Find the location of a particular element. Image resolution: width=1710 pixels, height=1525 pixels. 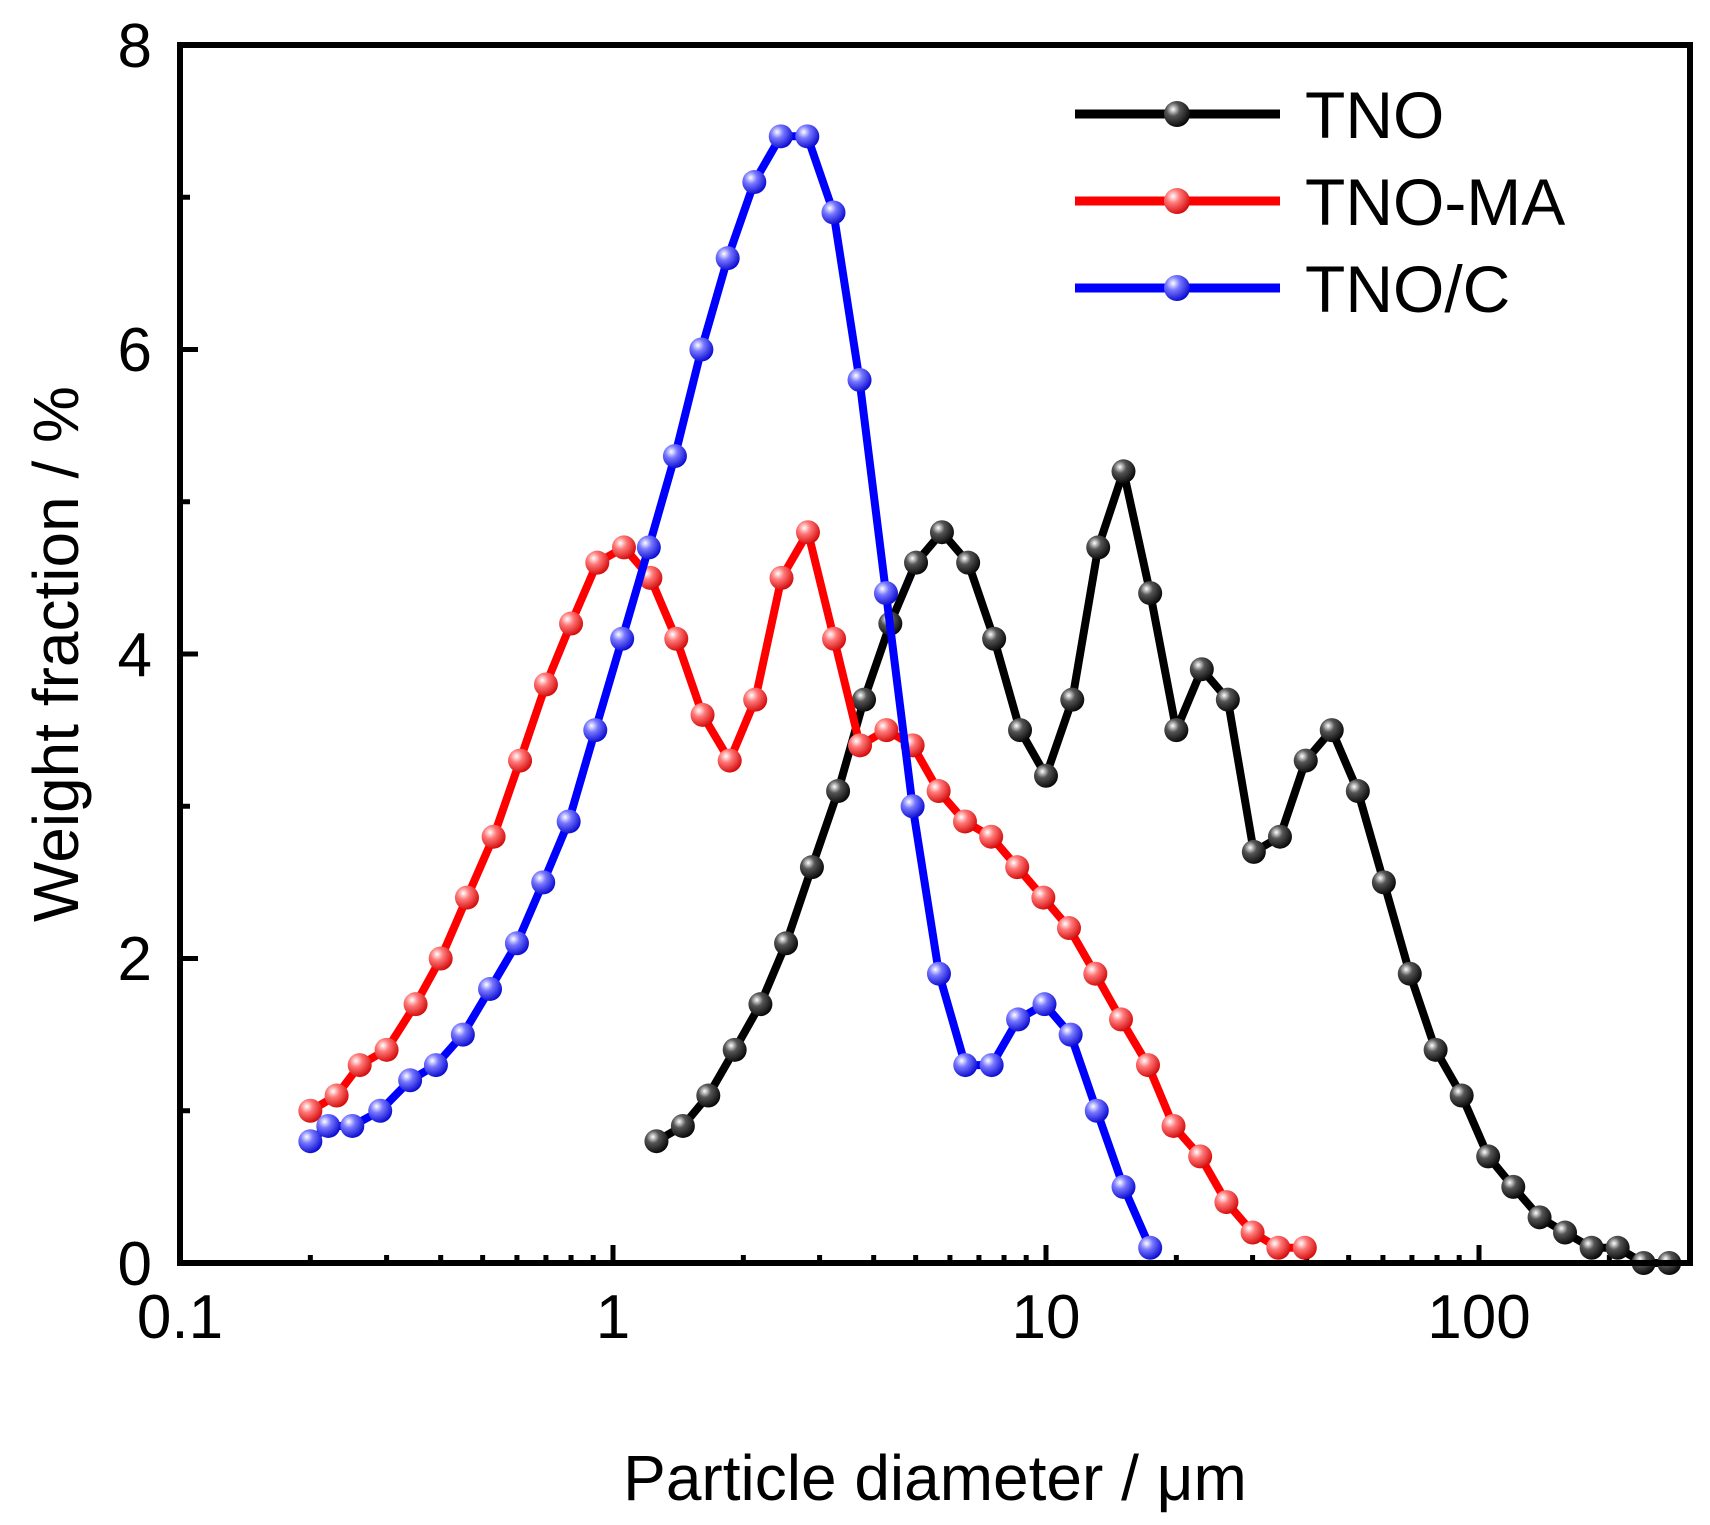

legend-item-tno-ma: TNO-MA is located at coordinates (1320, 202).